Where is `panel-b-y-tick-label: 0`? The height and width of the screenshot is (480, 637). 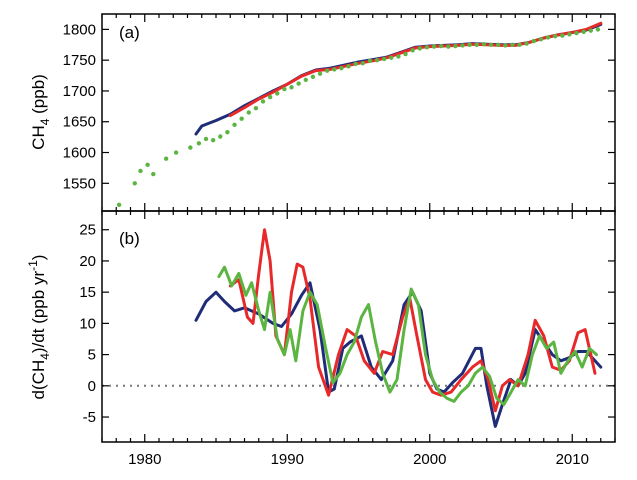 panel-b-y-tick-label: 0 is located at coordinates (92, 386).